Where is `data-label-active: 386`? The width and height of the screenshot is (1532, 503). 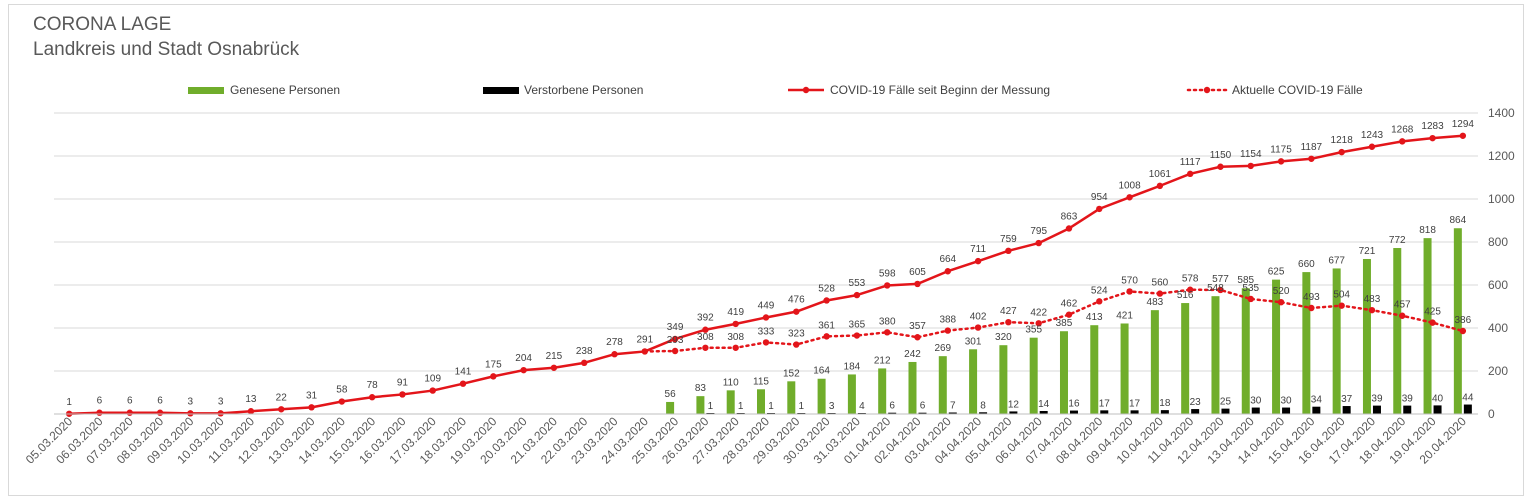 data-label-active: 386 is located at coordinates (1463, 320).